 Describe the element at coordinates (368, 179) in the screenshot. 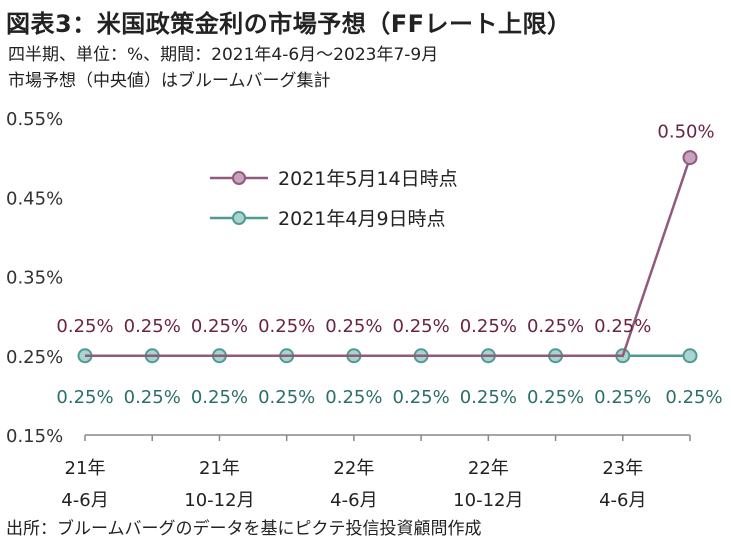

I see `legend-label-may: 2021年5月14日時点` at that location.